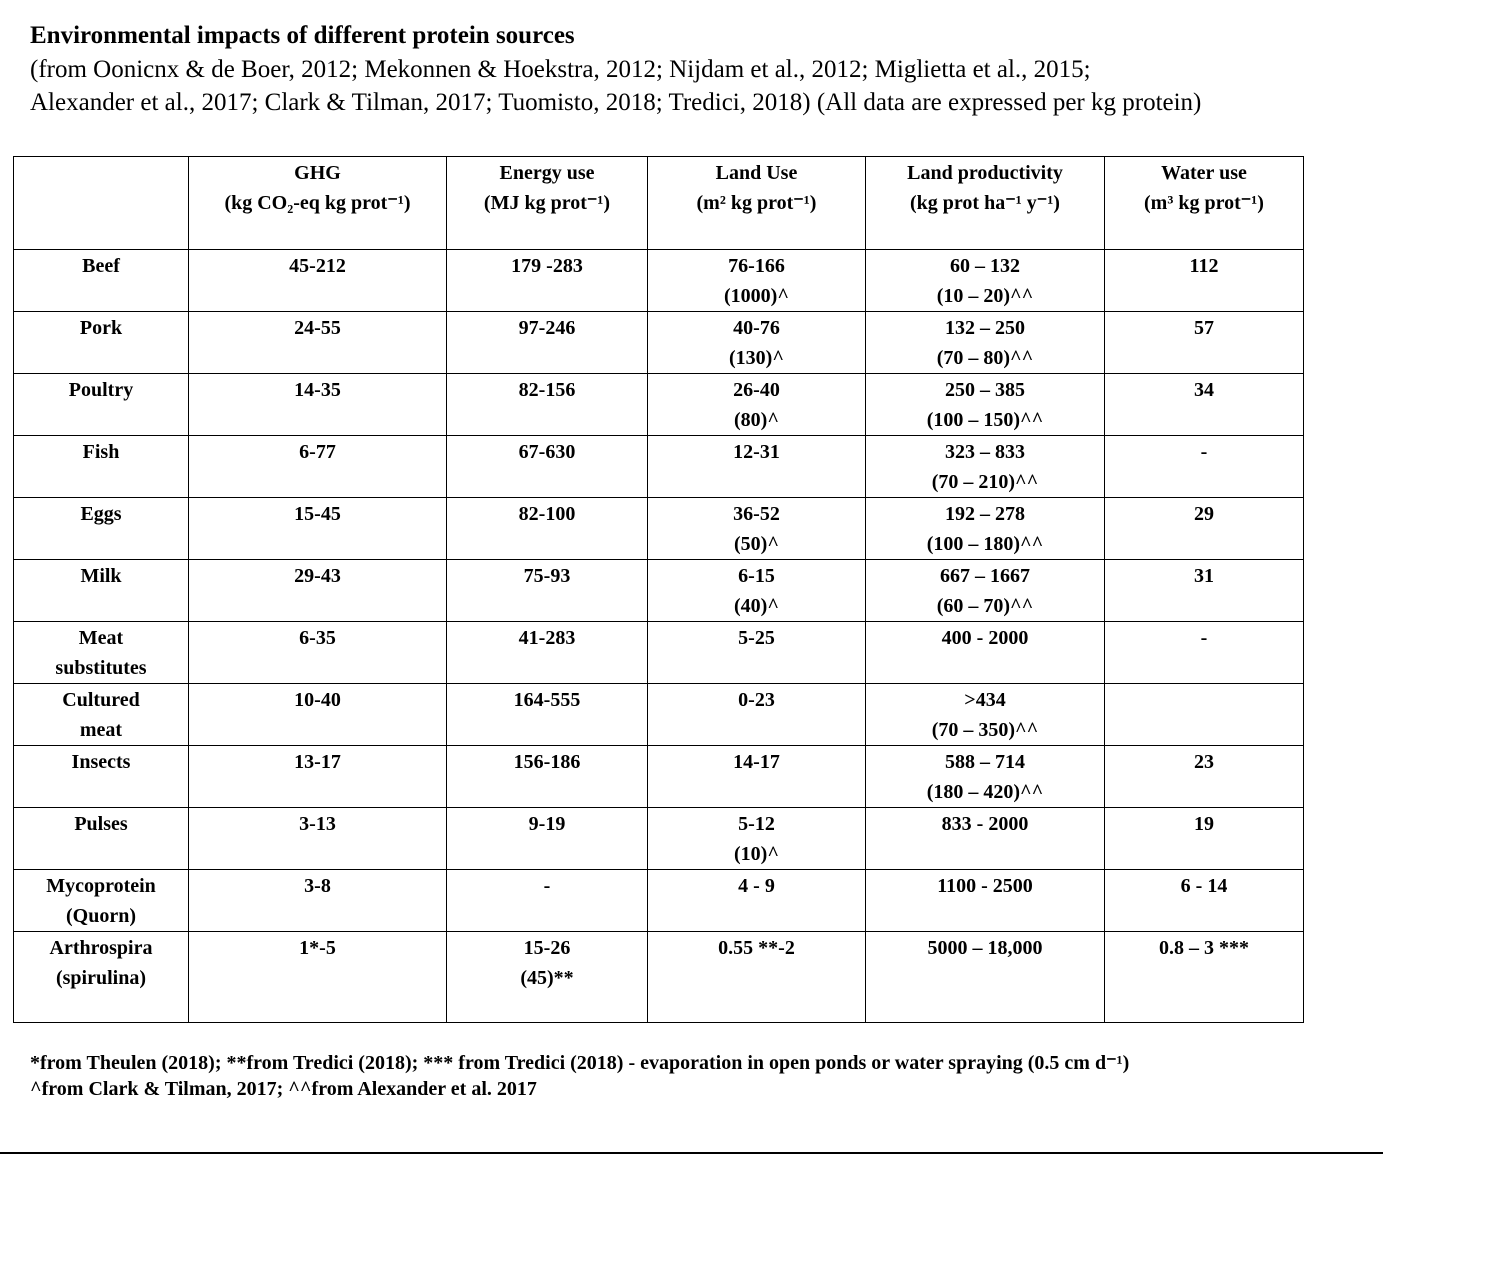 The width and height of the screenshot is (1497, 1264). I want to click on cell-line: 132 – 250, so click(985, 328).